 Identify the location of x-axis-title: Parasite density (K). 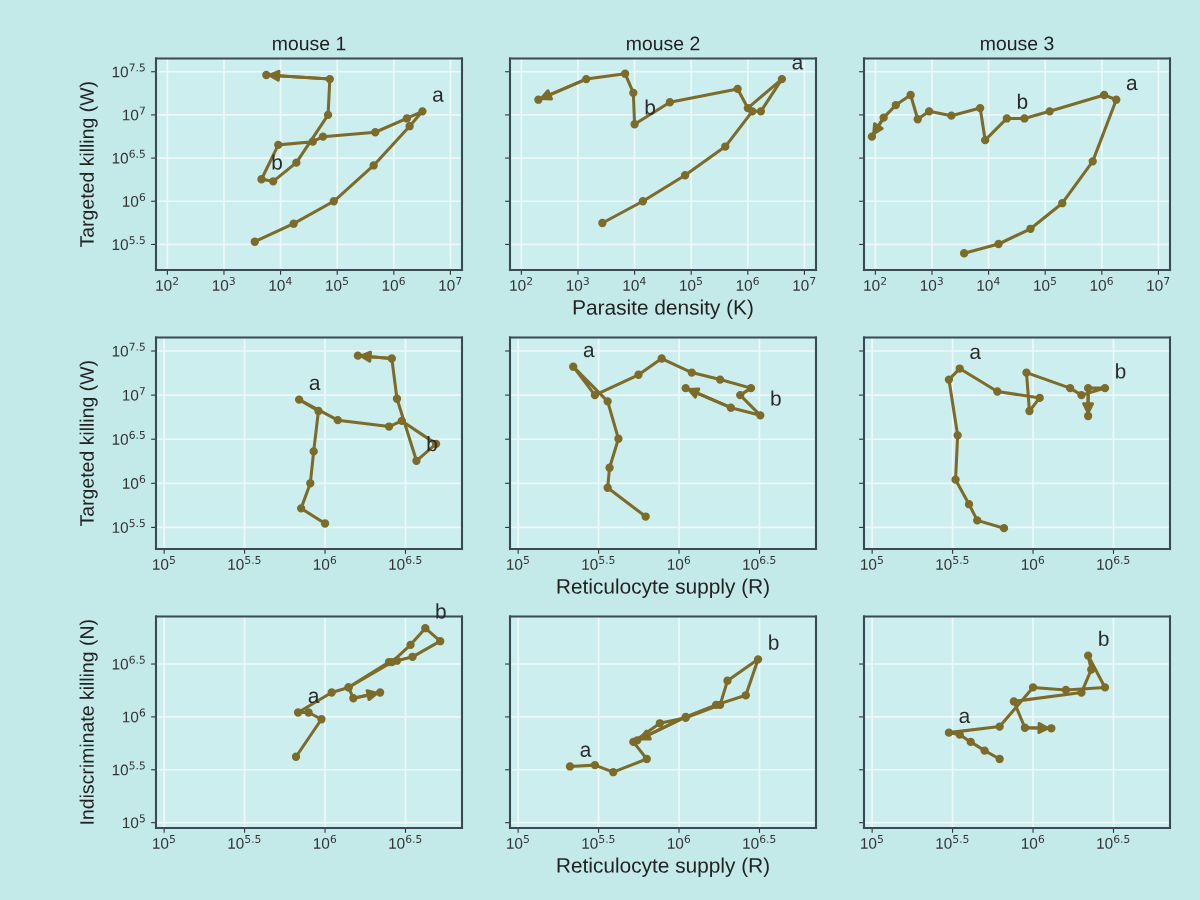
(663, 309).